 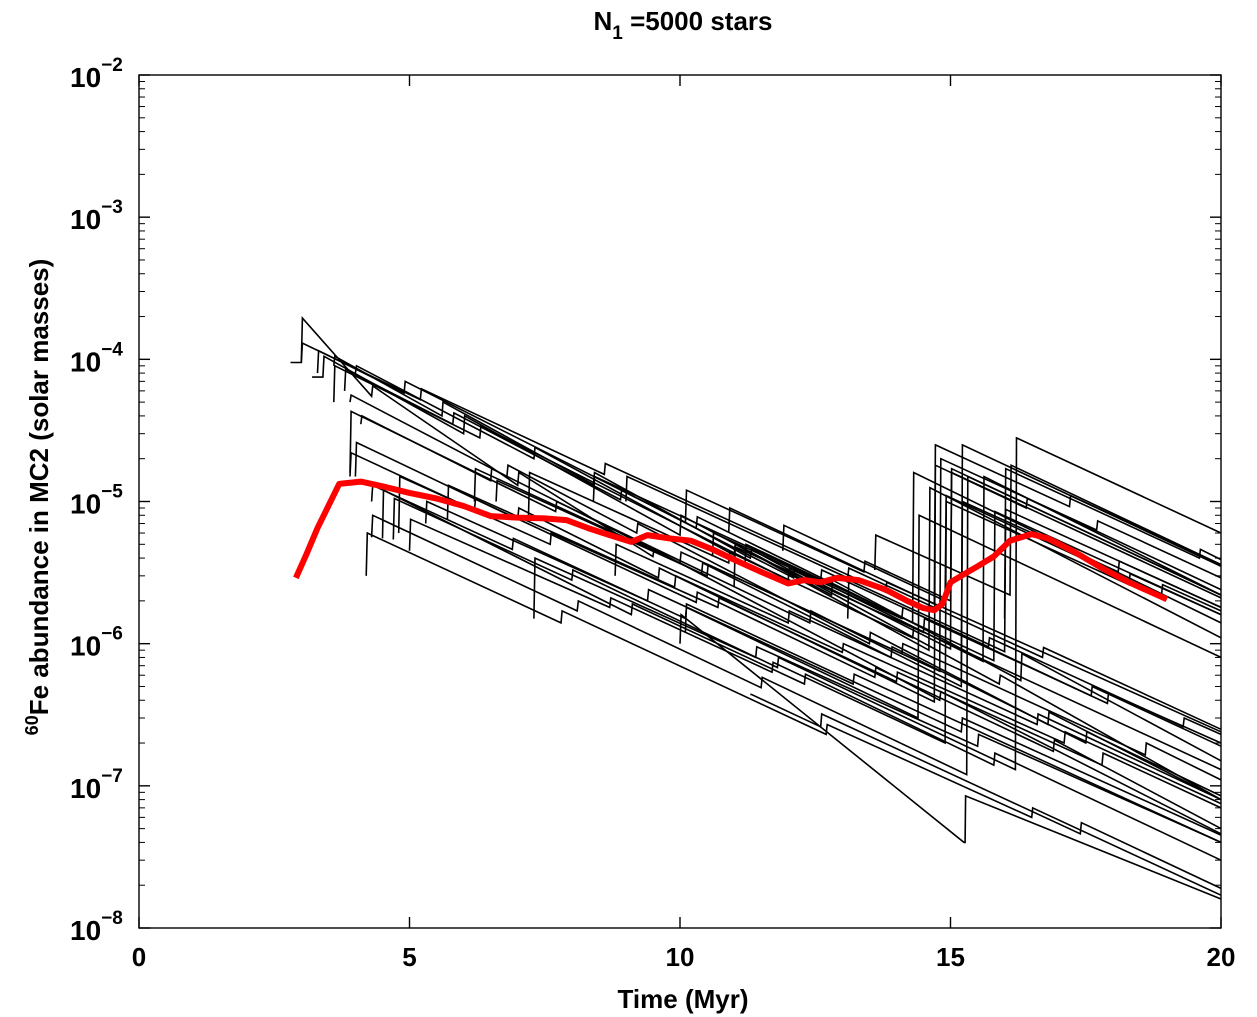 What do you see at coordinates (38, 497) in the screenshot?
I see `y-axis-label: 60Fe abundance in MC2 (solar masses)` at bounding box center [38, 497].